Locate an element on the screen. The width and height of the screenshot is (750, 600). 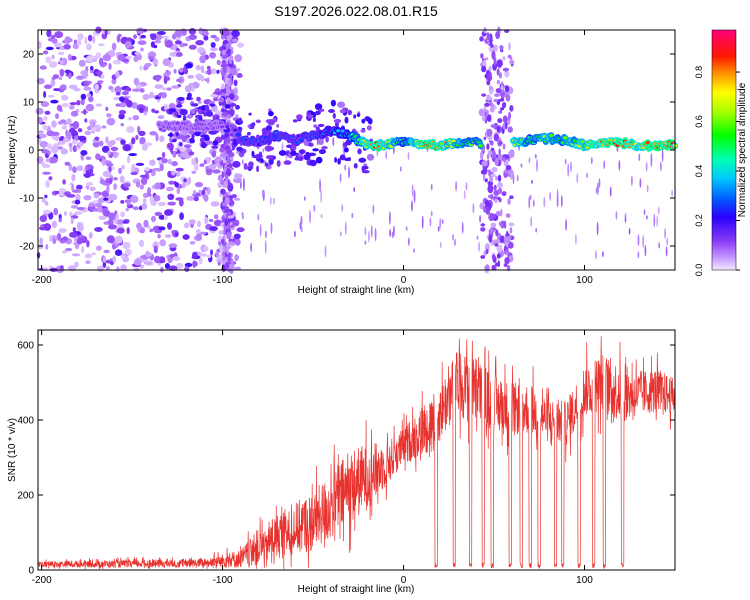
snr-y-tick-label: 600 is located at coordinates (25, 346).